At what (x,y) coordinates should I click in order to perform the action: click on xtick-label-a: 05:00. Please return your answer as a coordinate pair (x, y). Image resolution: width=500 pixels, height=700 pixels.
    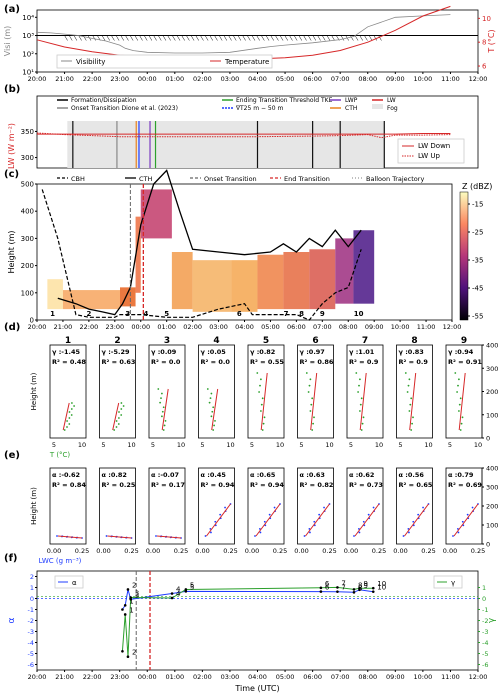
    Looking at the image, I should click on (285, 79).